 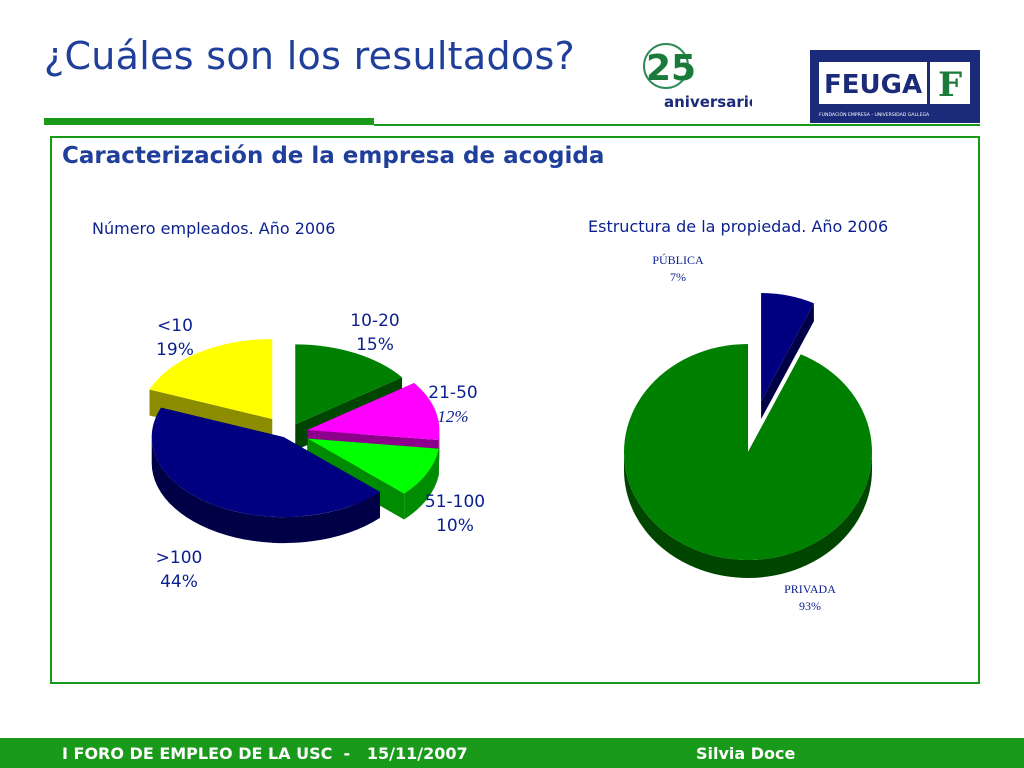 What do you see at coordinates (678, 260) in the screenshot?
I see `pie2-label-publica-name: PÚBLICA` at bounding box center [678, 260].